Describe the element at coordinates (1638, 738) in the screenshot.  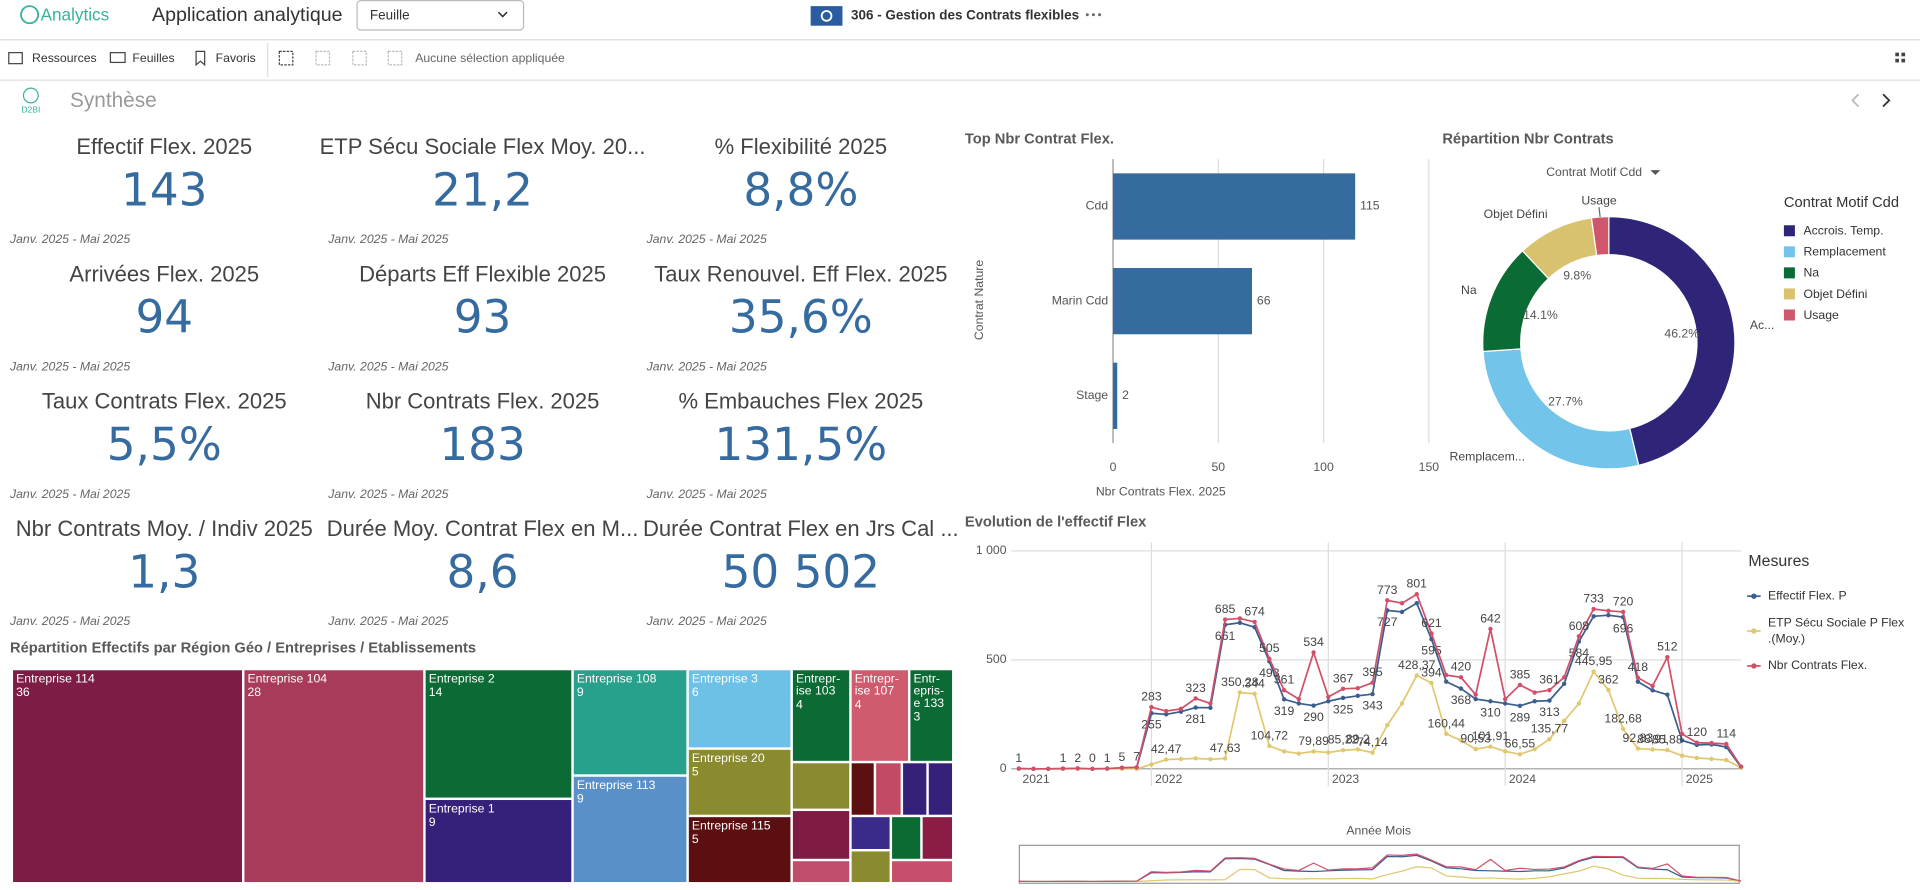
I see `data-label: 92,83` at that location.